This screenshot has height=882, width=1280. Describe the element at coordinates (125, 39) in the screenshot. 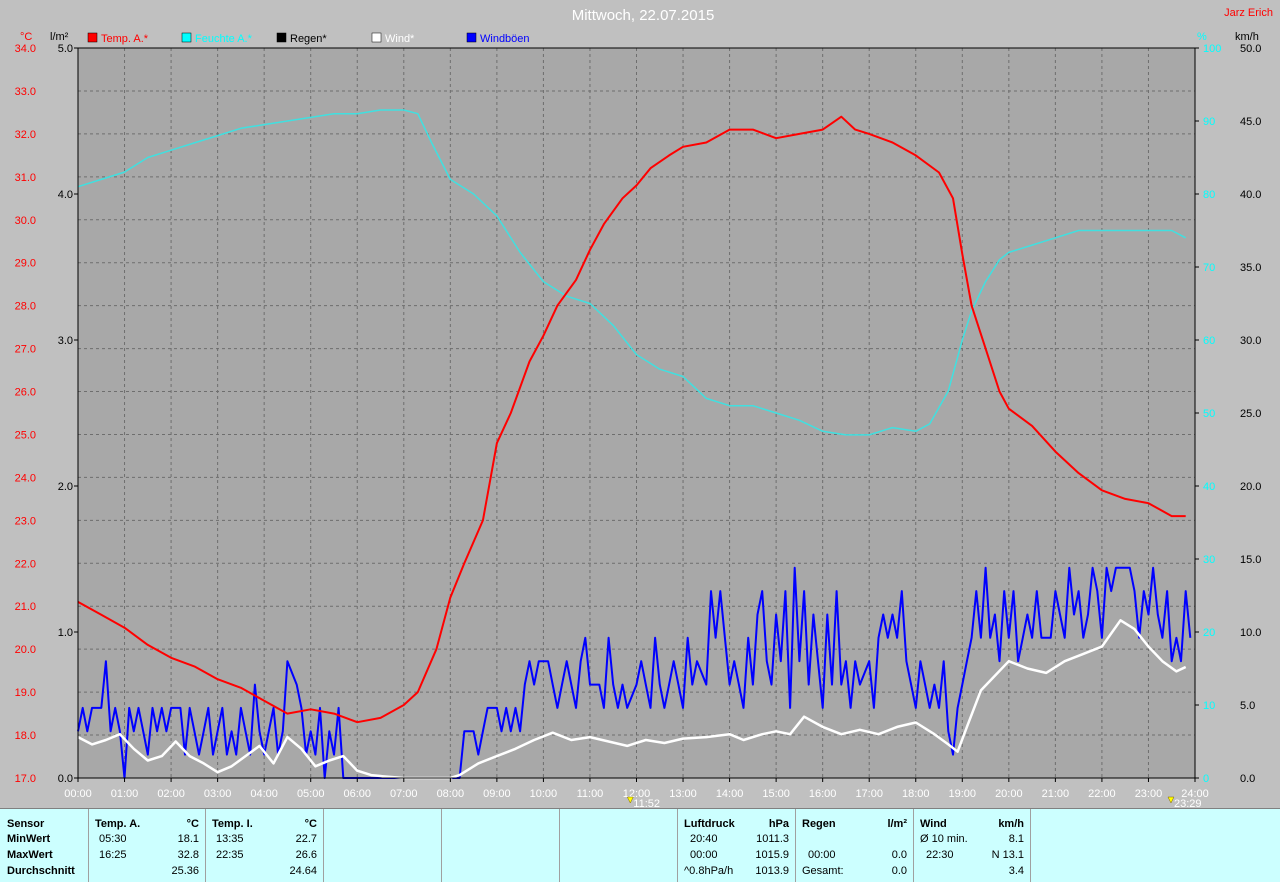

I see `legend-label: Temp. A.*` at that location.